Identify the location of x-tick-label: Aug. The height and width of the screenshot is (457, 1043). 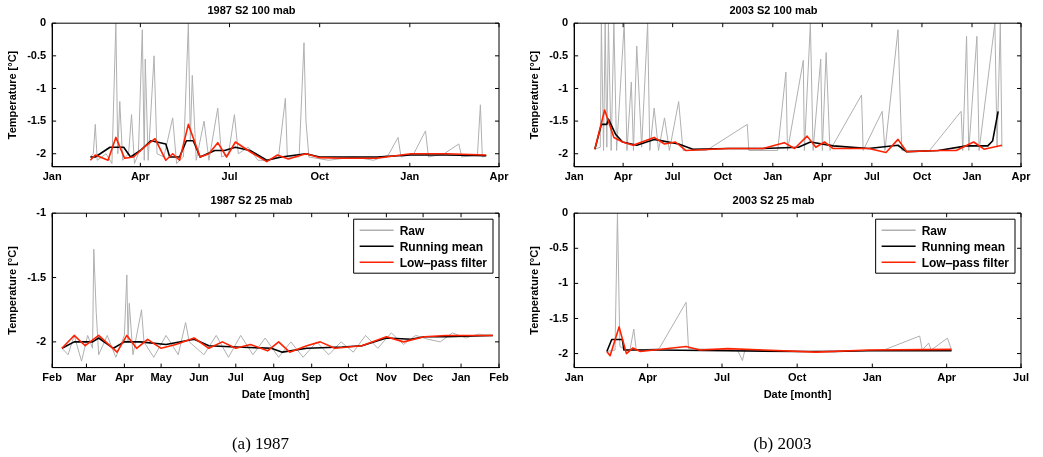
(274, 377).